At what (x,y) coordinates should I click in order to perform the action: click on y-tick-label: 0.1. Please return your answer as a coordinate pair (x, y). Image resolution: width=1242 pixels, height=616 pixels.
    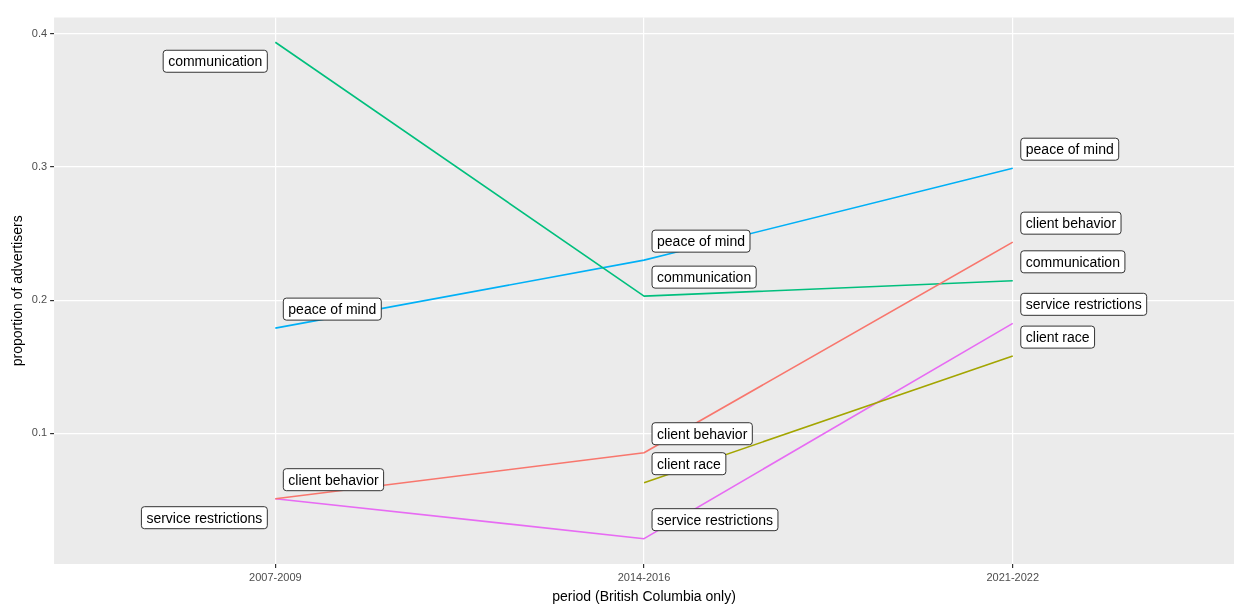
    Looking at the image, I should click on (39, 432).